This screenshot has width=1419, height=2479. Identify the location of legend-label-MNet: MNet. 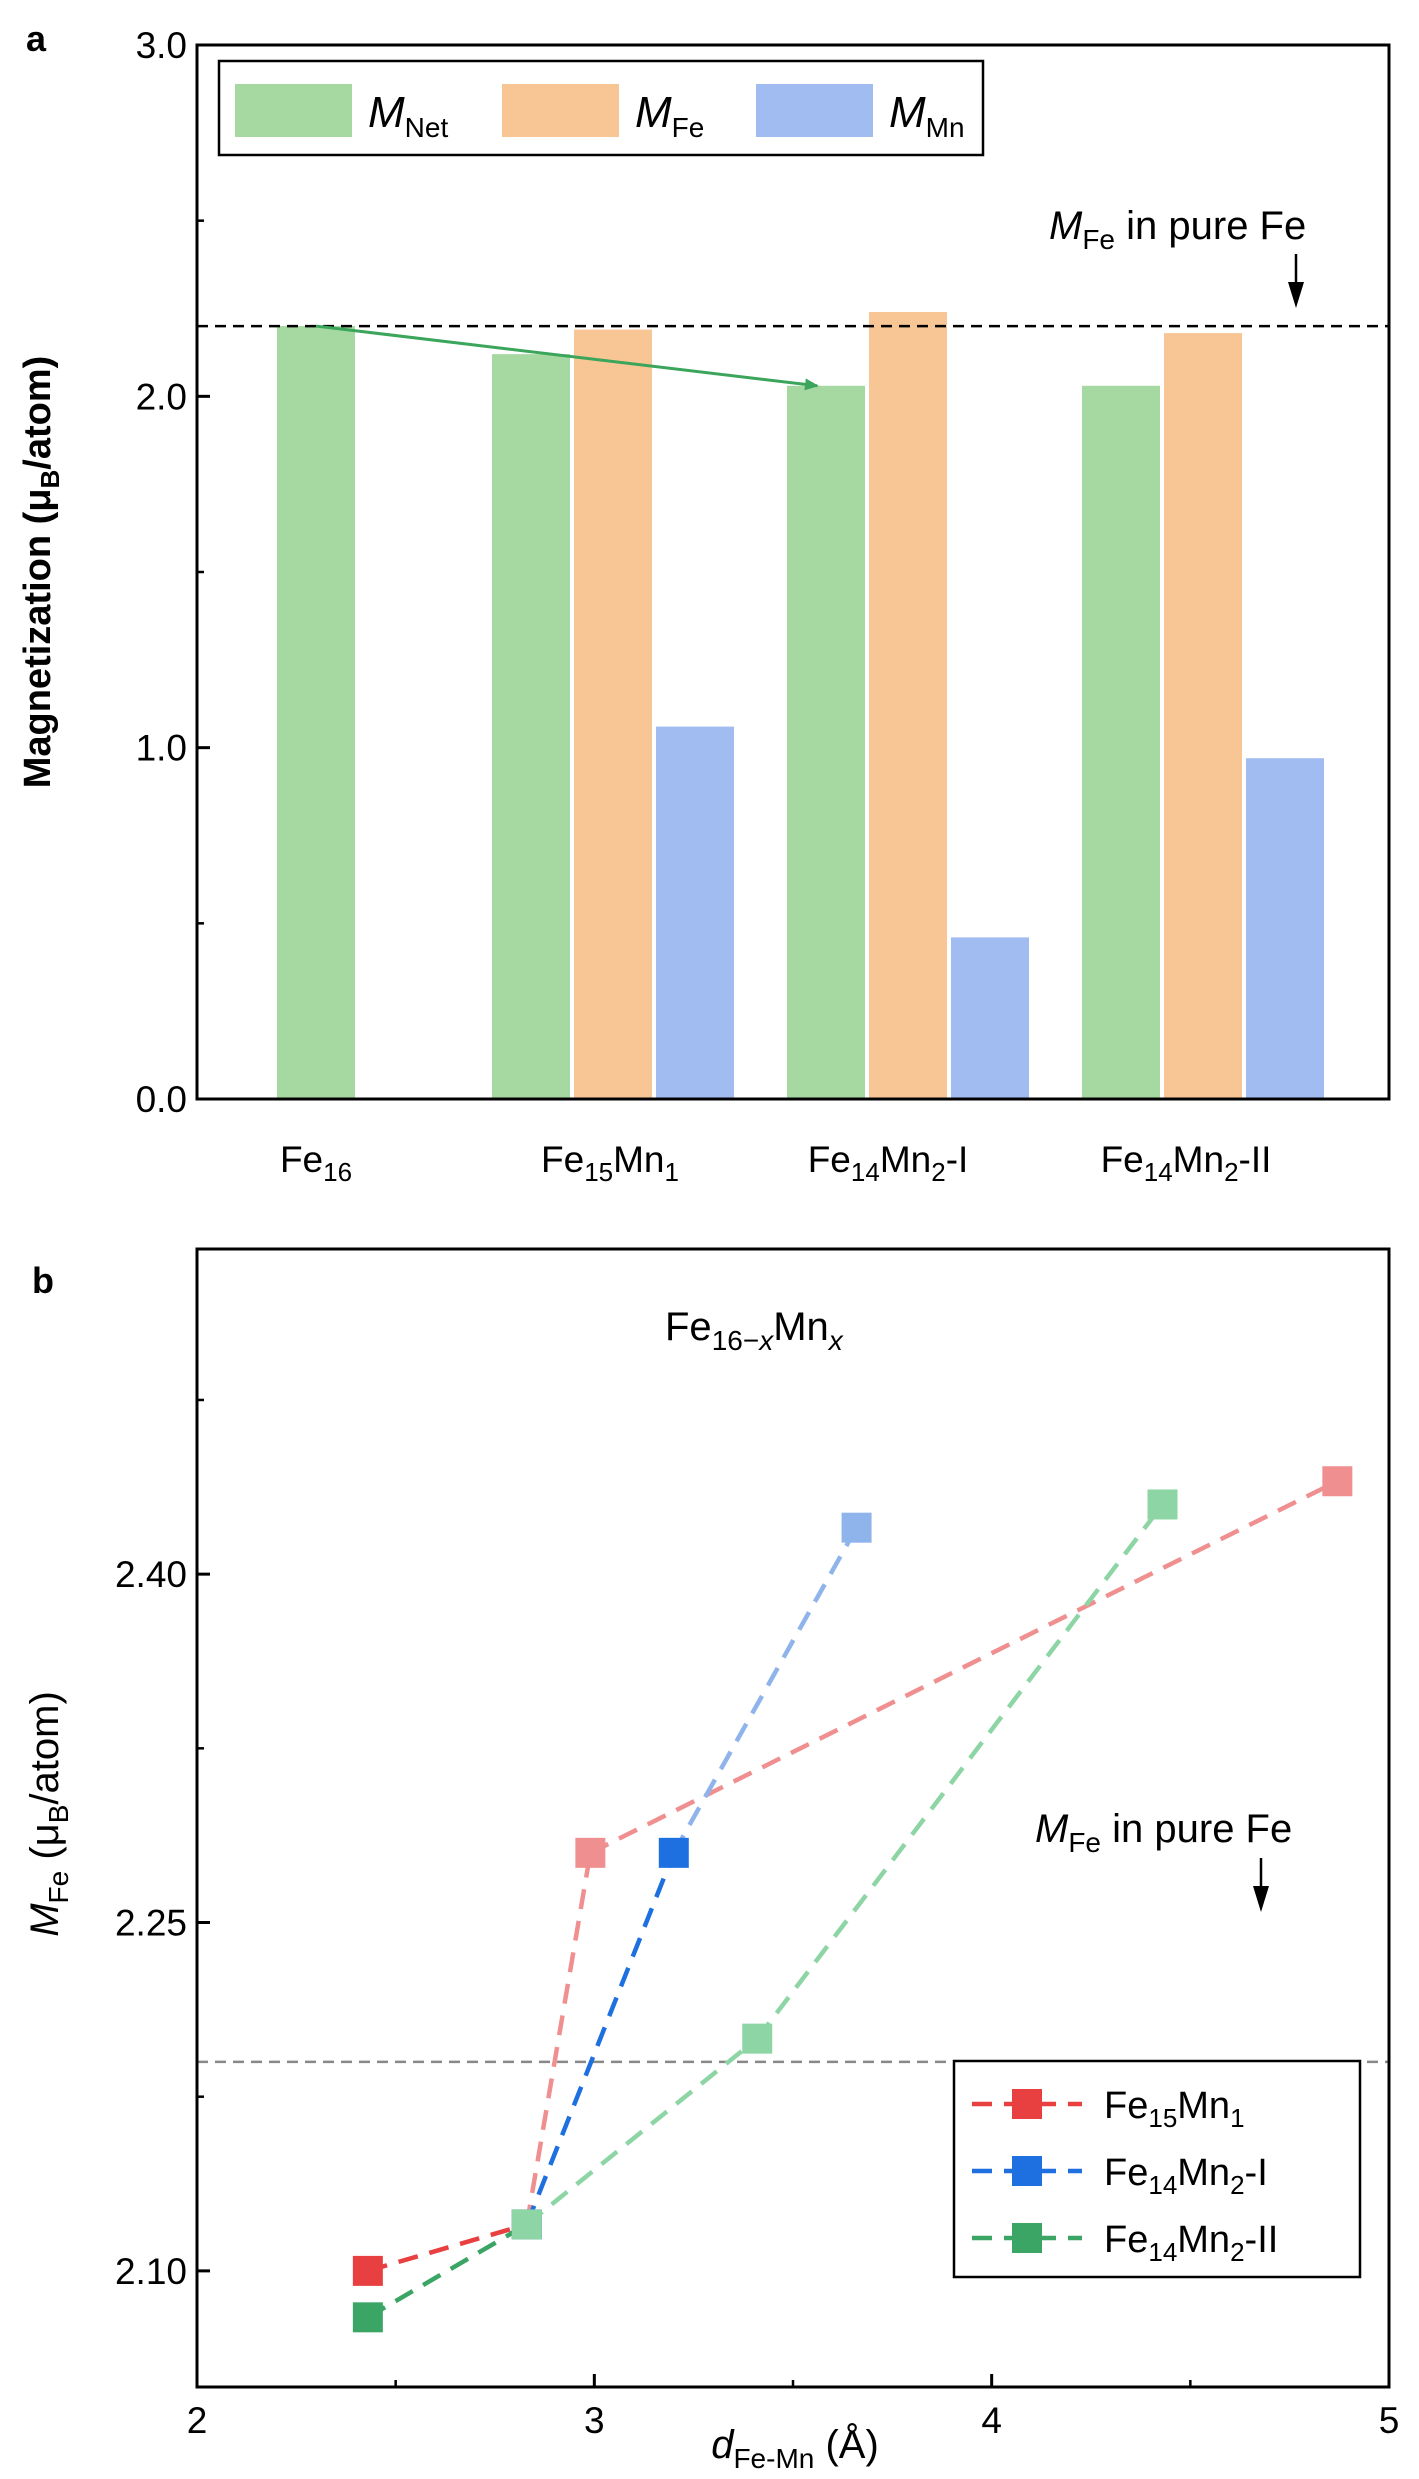
(408, 115).